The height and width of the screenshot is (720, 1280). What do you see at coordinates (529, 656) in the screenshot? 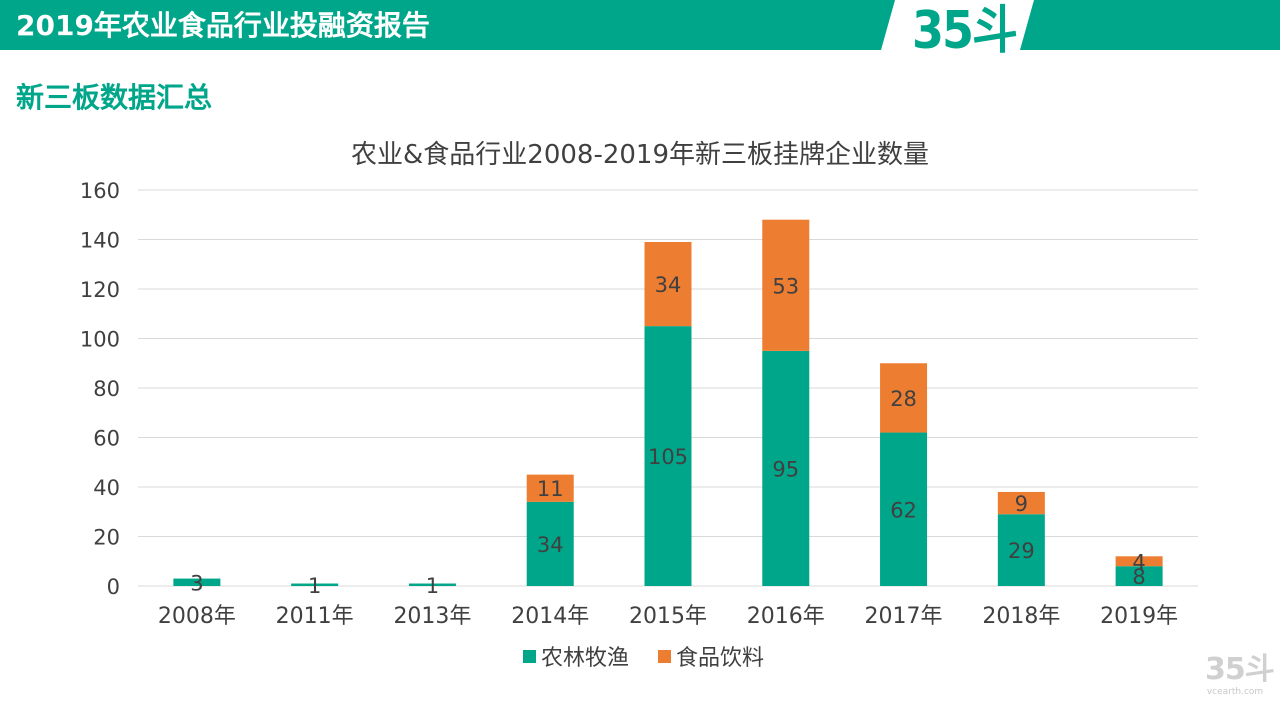
I see `legend-swatch-agri` at bounding box center [529, 656].